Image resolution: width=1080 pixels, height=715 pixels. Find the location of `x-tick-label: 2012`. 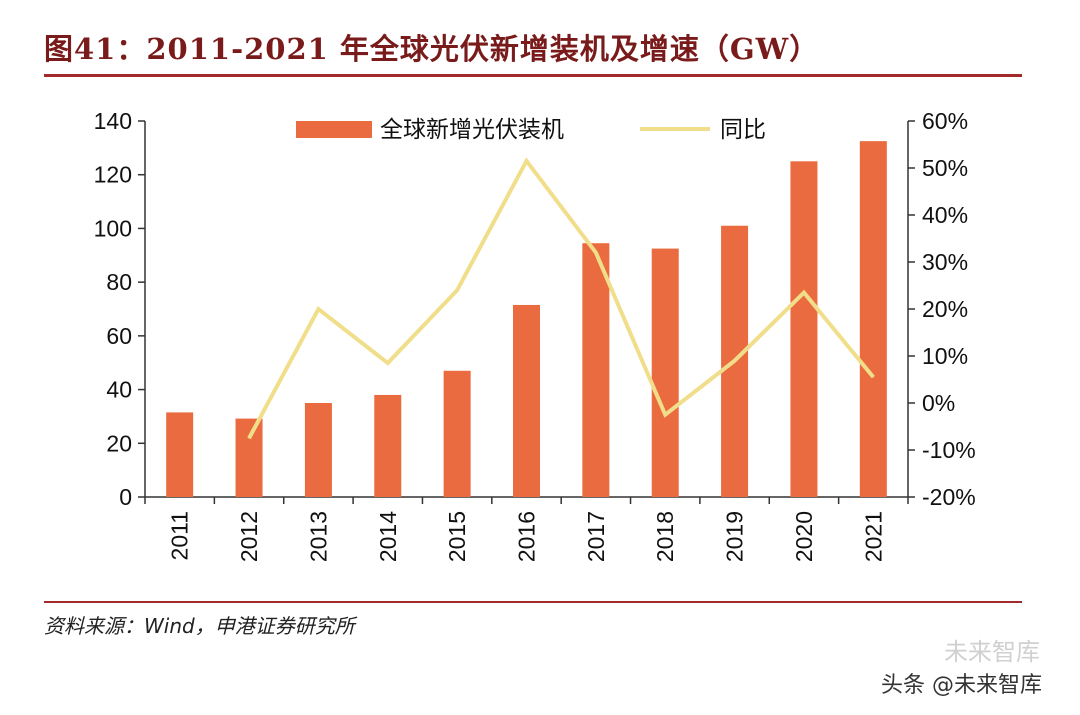

x-tick-label: 2012 is located at coordinates (249, 536).